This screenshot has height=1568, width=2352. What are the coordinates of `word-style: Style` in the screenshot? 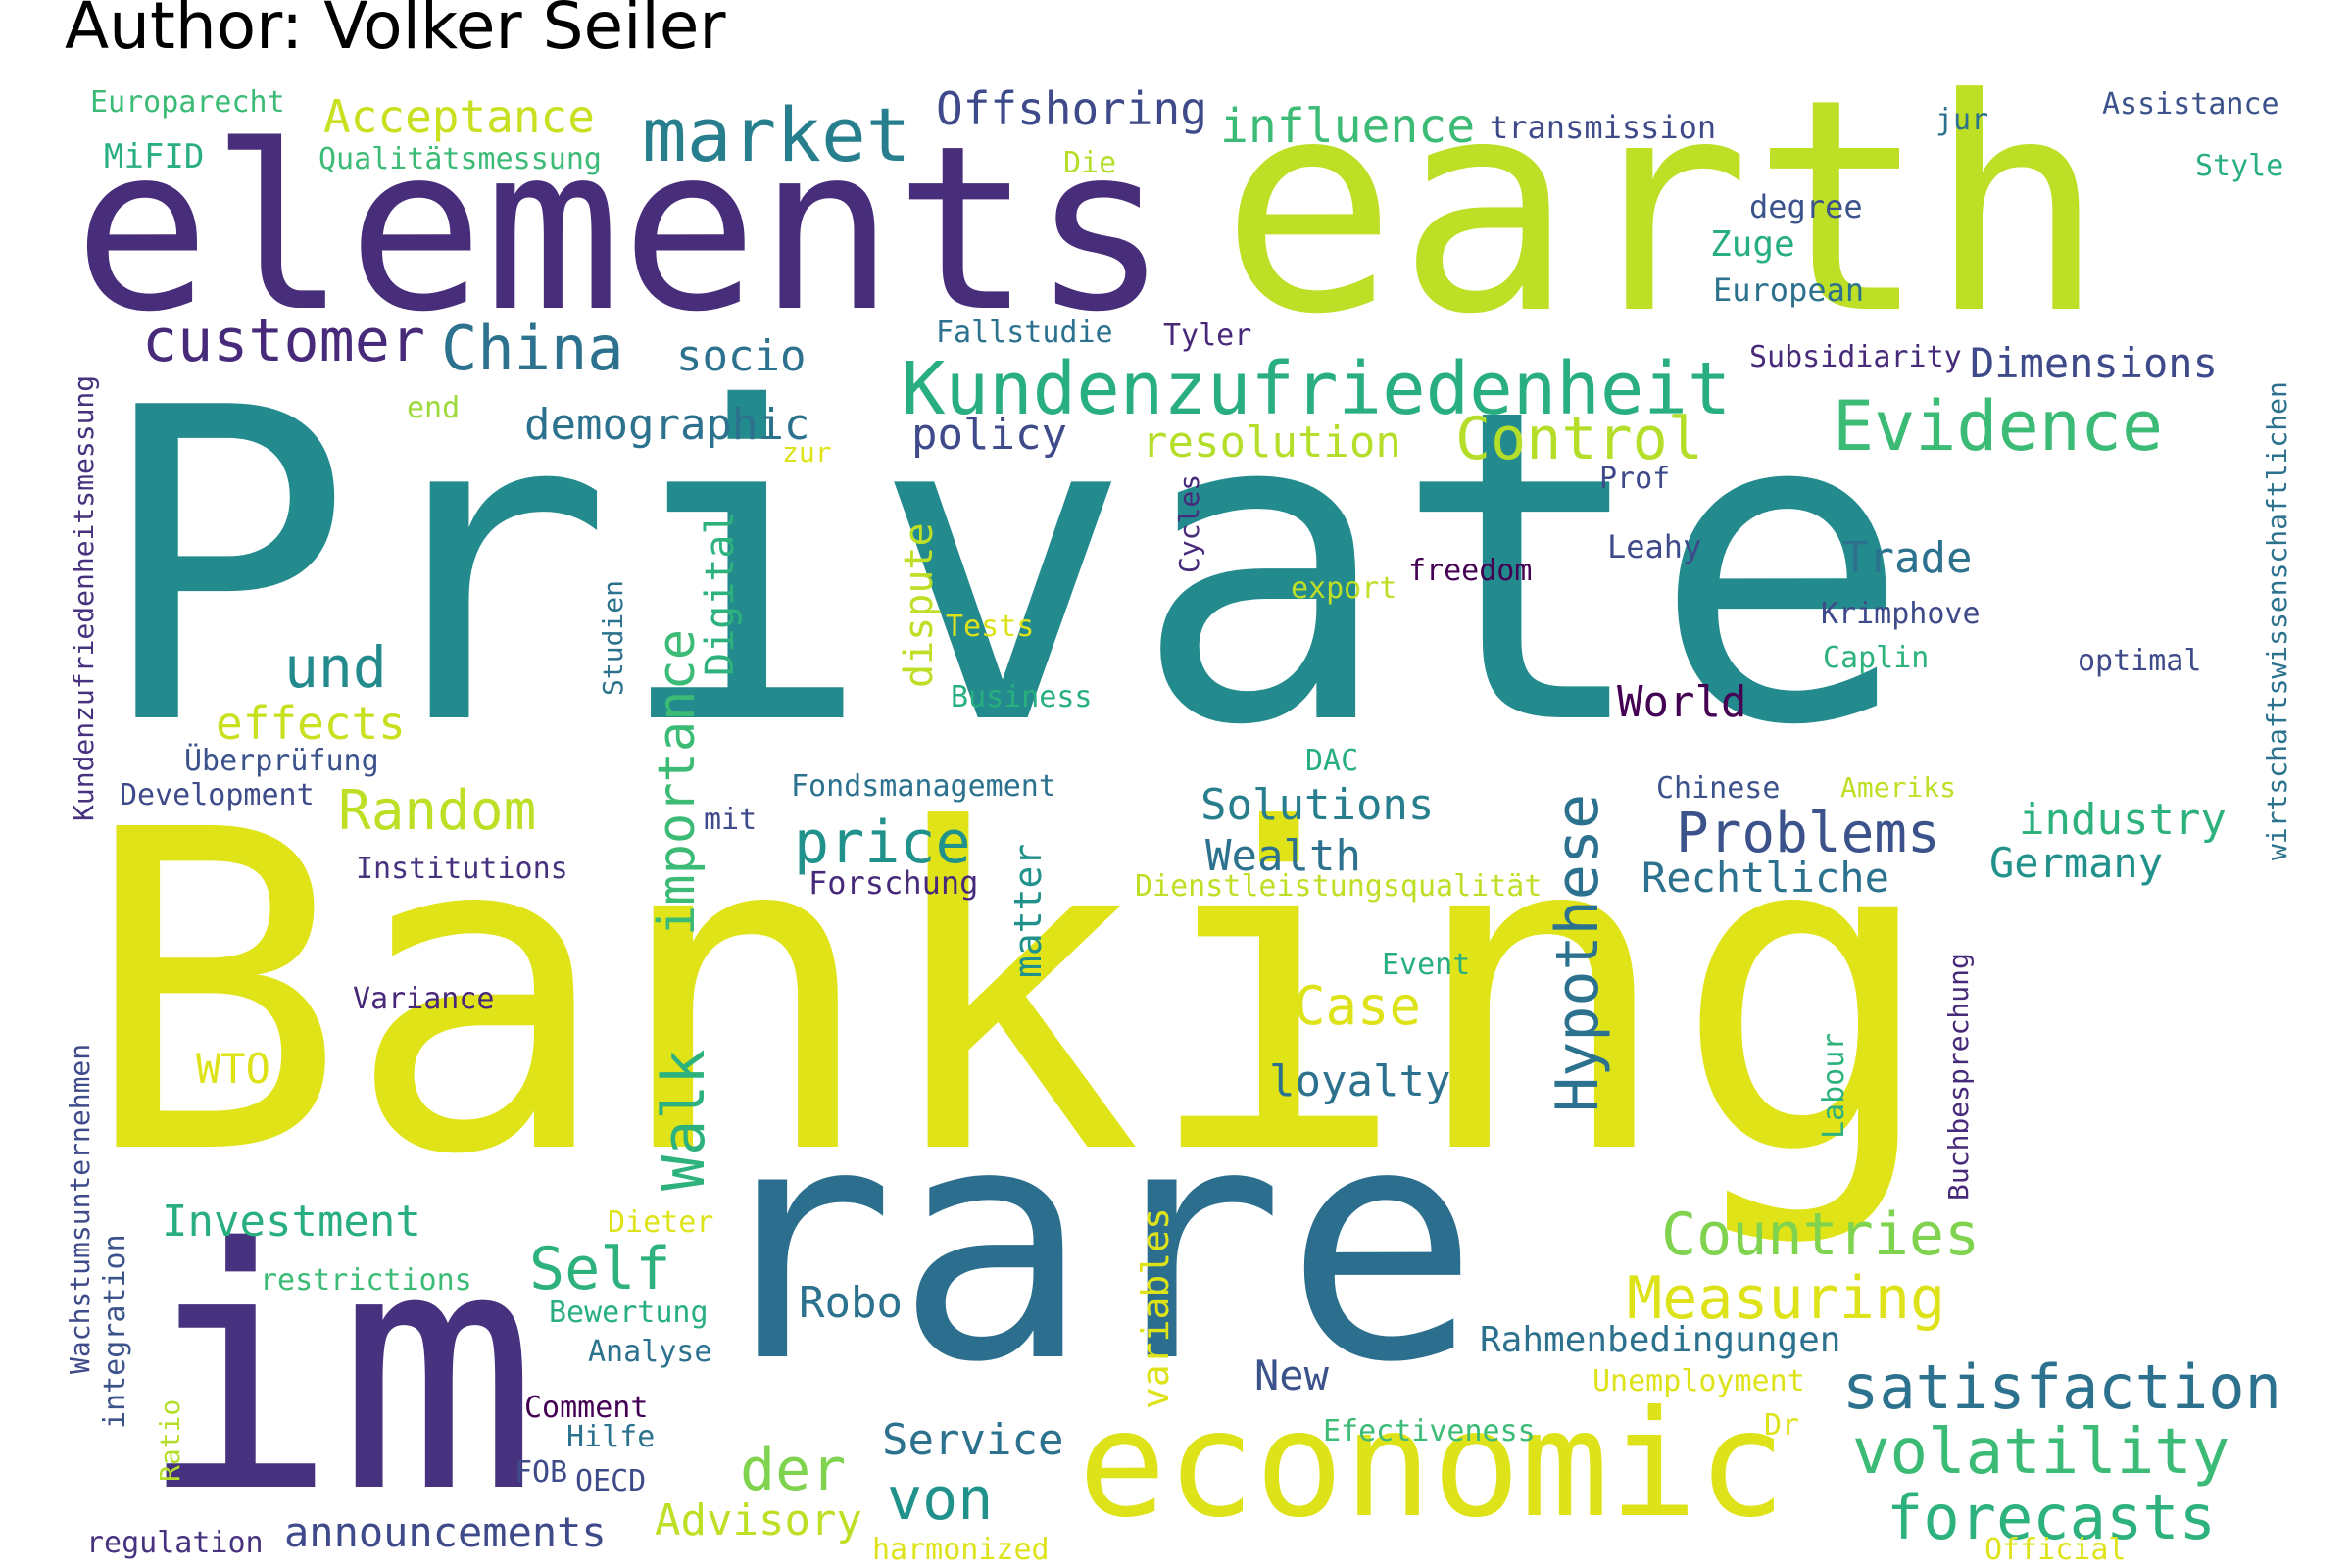 It's located at (2239, 166).